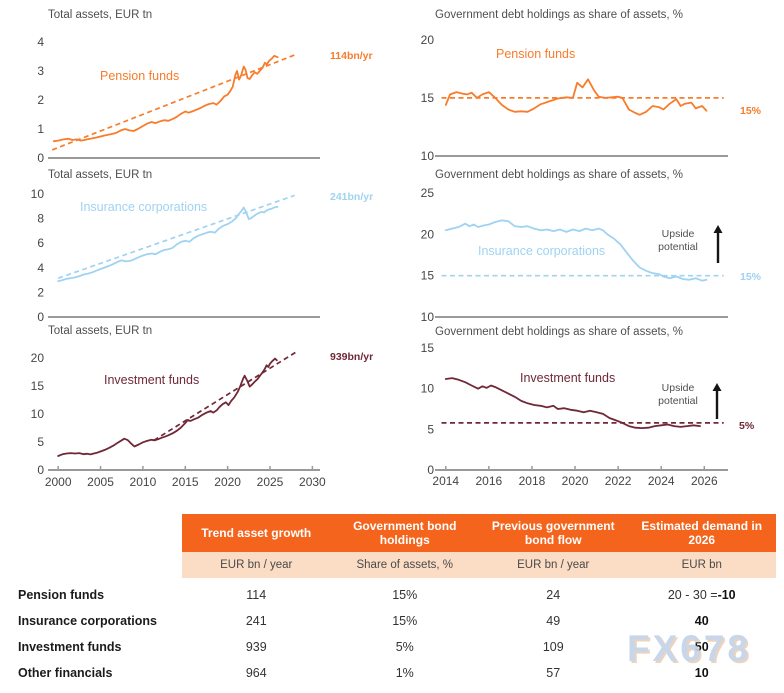 This screenshot has width=784, height=693. Describe the element at coordinates (40, 243) in the screenshot. I see `svg-text: 6` at that location.